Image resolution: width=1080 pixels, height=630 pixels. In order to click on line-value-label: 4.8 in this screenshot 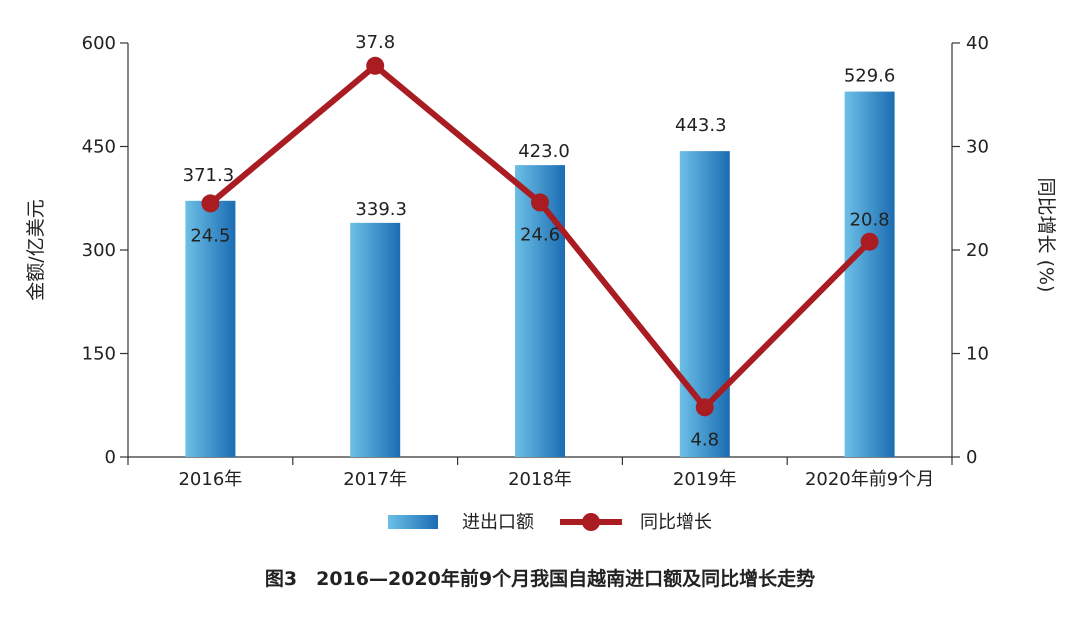, I will do `click(704, 439)`.